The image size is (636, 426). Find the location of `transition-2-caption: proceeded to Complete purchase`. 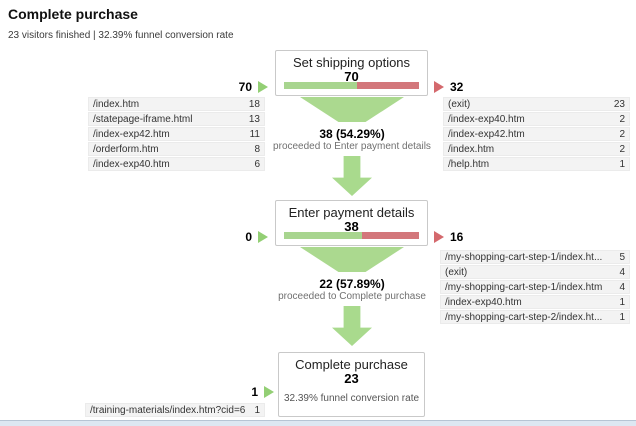

transition-2-caption: proceeded to Complete purchase is located at coordinates (352, 296).